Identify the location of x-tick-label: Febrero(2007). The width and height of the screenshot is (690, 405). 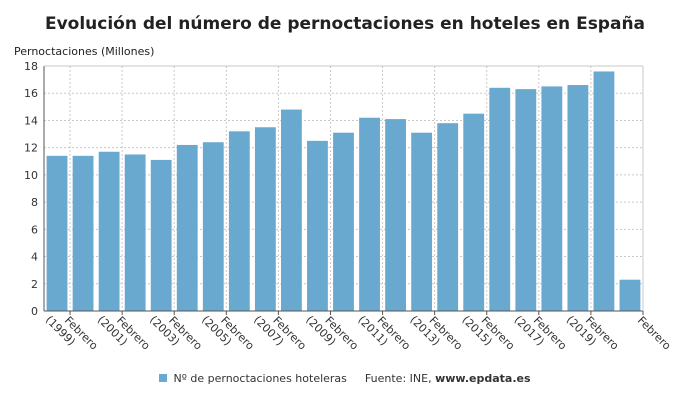
(280, 333).